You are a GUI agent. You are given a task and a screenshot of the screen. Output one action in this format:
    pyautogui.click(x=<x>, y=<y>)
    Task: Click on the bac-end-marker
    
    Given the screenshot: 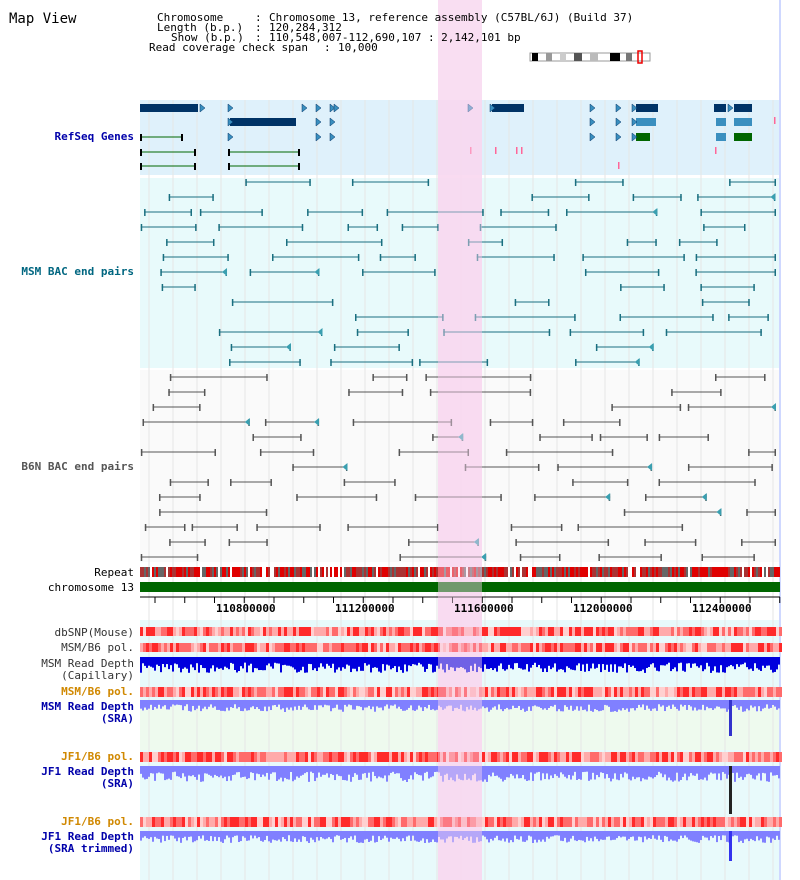 What is the action you would take?
    pyautogui.click(x=719, y=512)
    